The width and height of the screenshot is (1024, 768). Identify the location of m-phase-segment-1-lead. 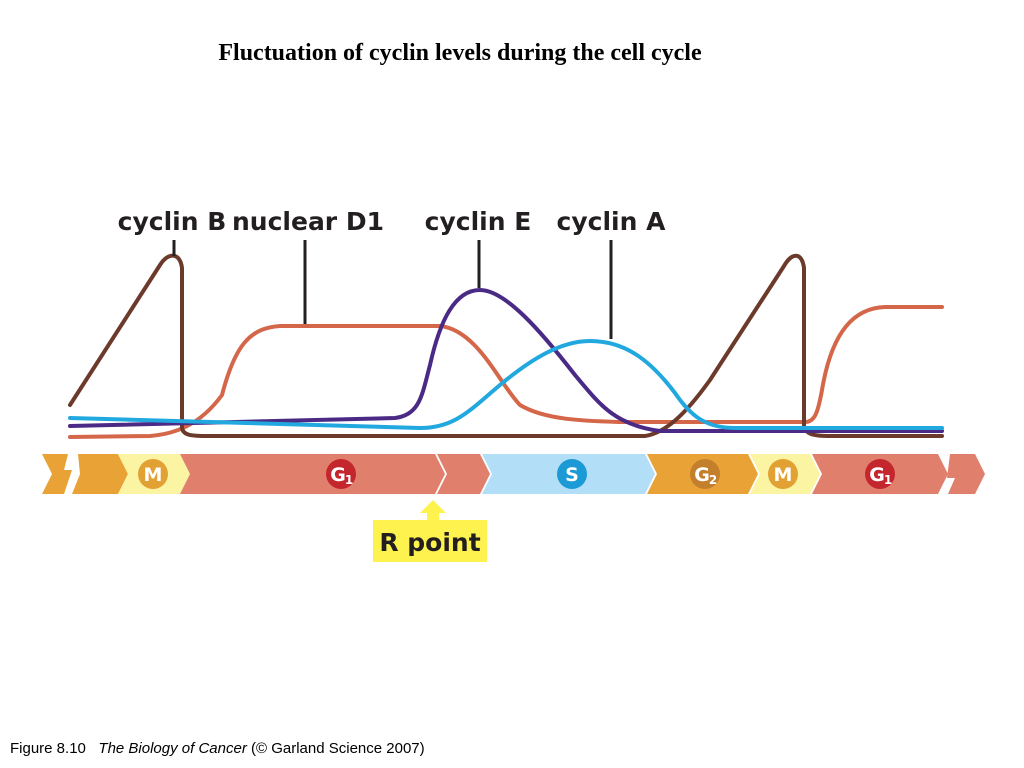
(100, 474).